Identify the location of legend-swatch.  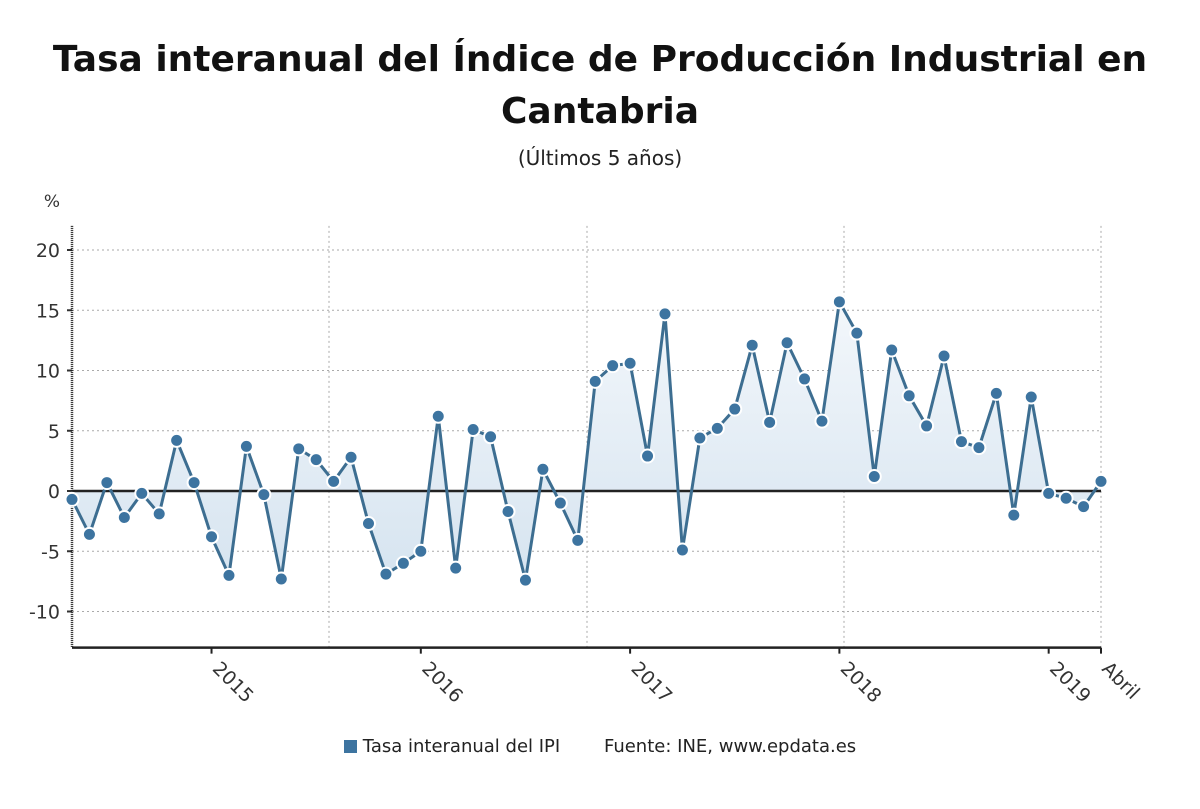
(350, 746).